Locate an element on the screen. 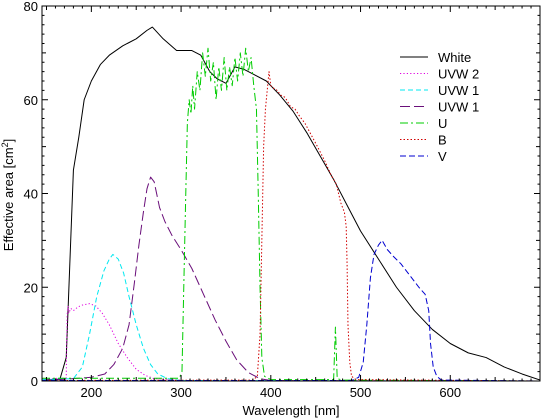 The image size is (542, 419). x-tick-label: 200 is located at coordinates (91, 392).